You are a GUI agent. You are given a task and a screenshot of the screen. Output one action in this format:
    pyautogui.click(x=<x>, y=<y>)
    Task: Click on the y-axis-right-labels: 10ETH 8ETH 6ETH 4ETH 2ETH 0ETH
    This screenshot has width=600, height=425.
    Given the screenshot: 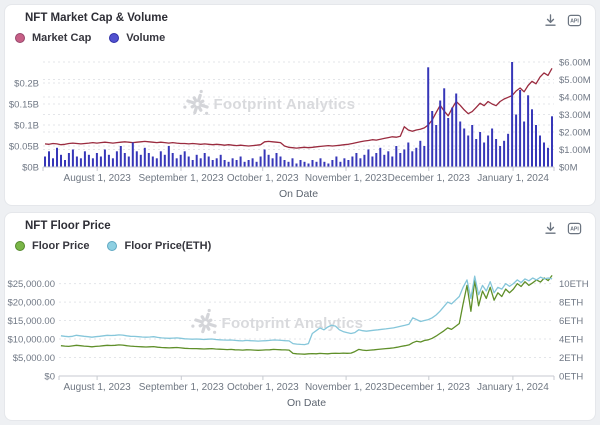 What is the action you would take?
    pyautogui.click(x=574, y=330)
    